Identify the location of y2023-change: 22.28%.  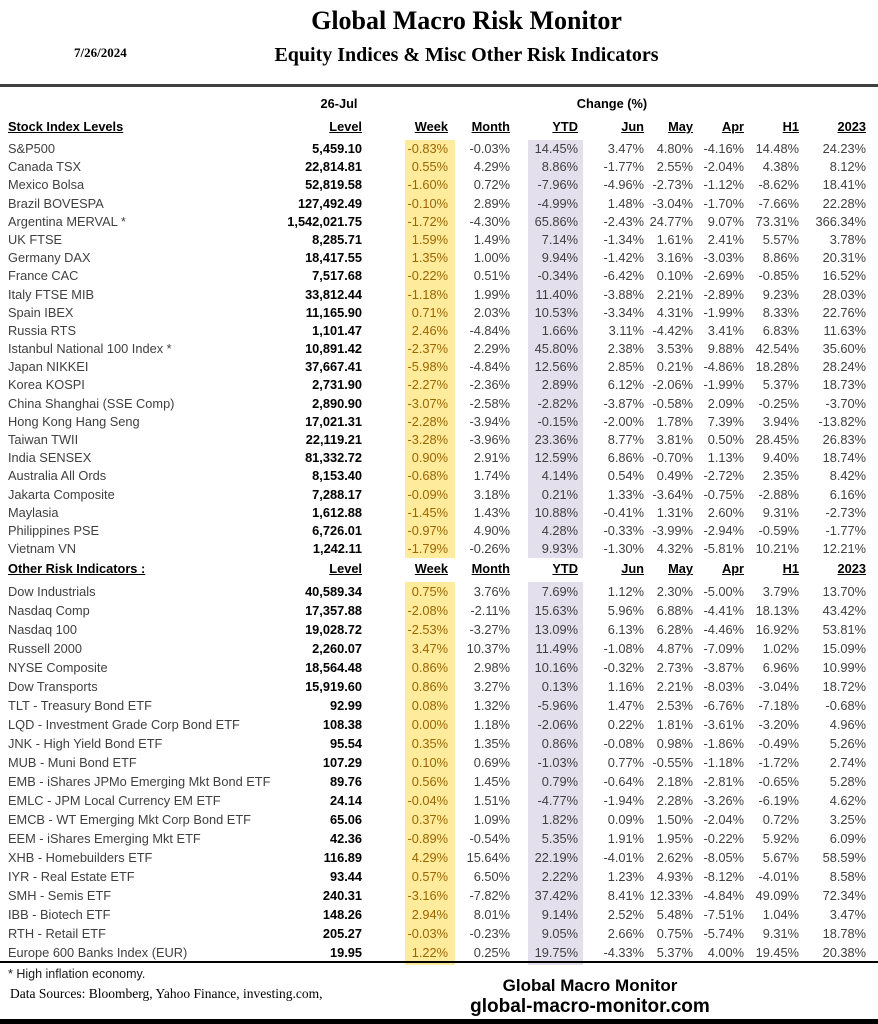
(844, 203).